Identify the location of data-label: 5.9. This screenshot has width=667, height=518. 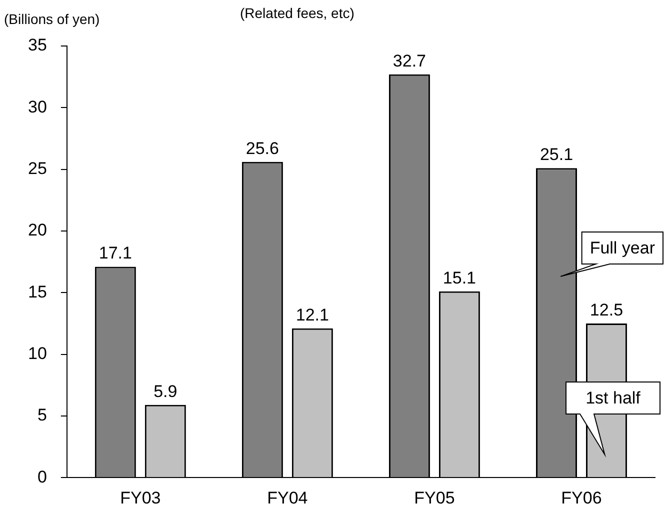
(166, 391).